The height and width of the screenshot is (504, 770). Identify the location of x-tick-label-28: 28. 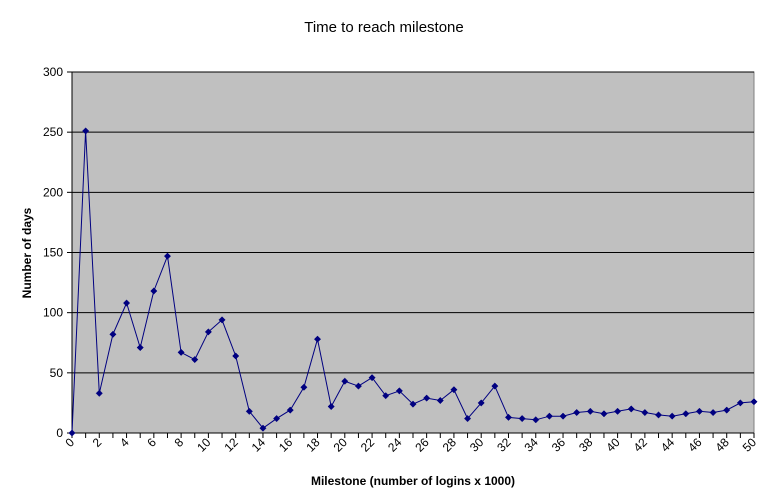
(450, 445).